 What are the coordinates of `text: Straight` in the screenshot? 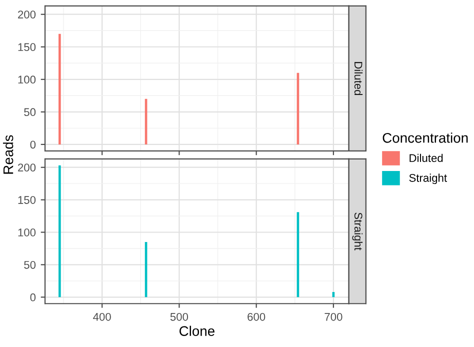 It's located at (357, 231).